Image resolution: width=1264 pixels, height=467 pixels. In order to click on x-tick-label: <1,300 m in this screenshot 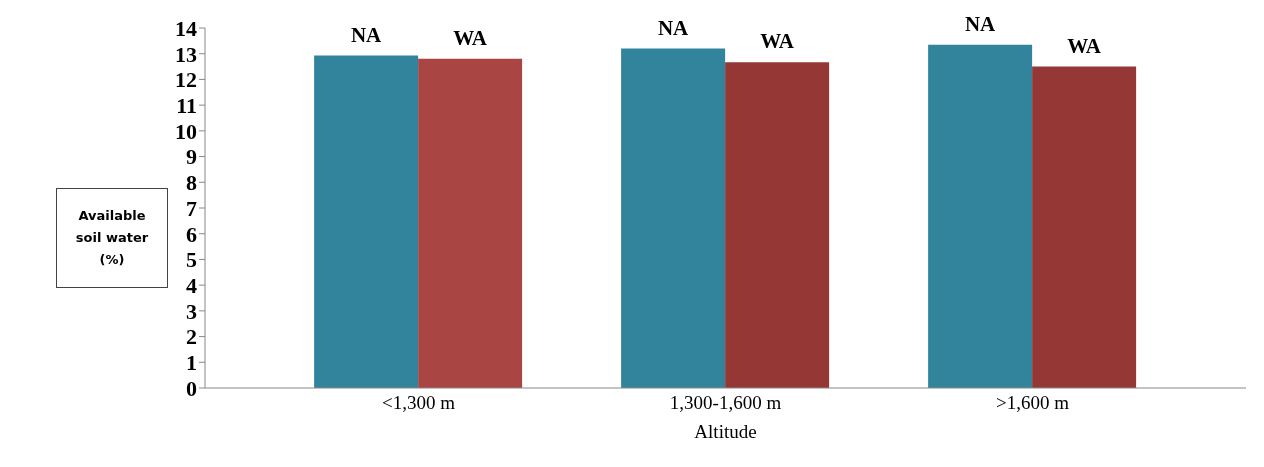, I will do `click(419, 403)`.